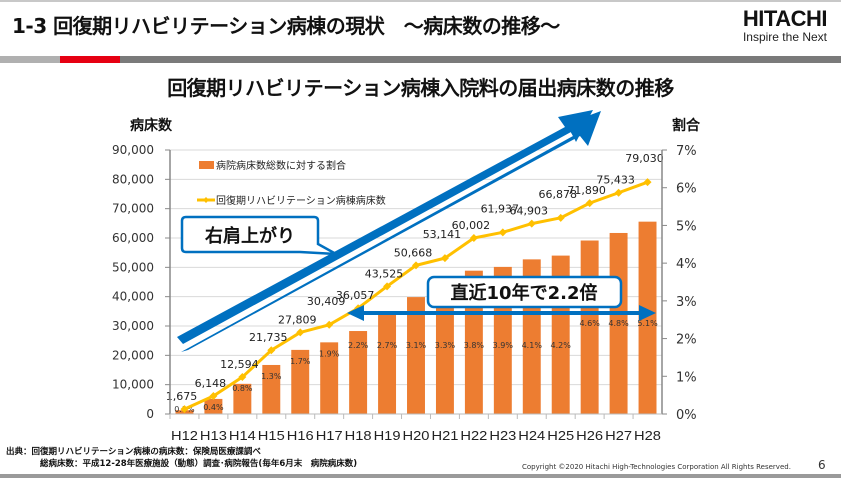  I want to click on y-left-tick-label: 90,000, so click(133, 150).